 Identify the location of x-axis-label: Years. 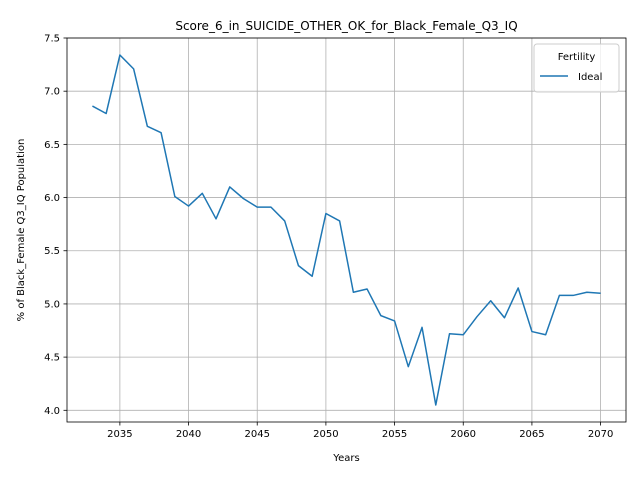
(345, 458).